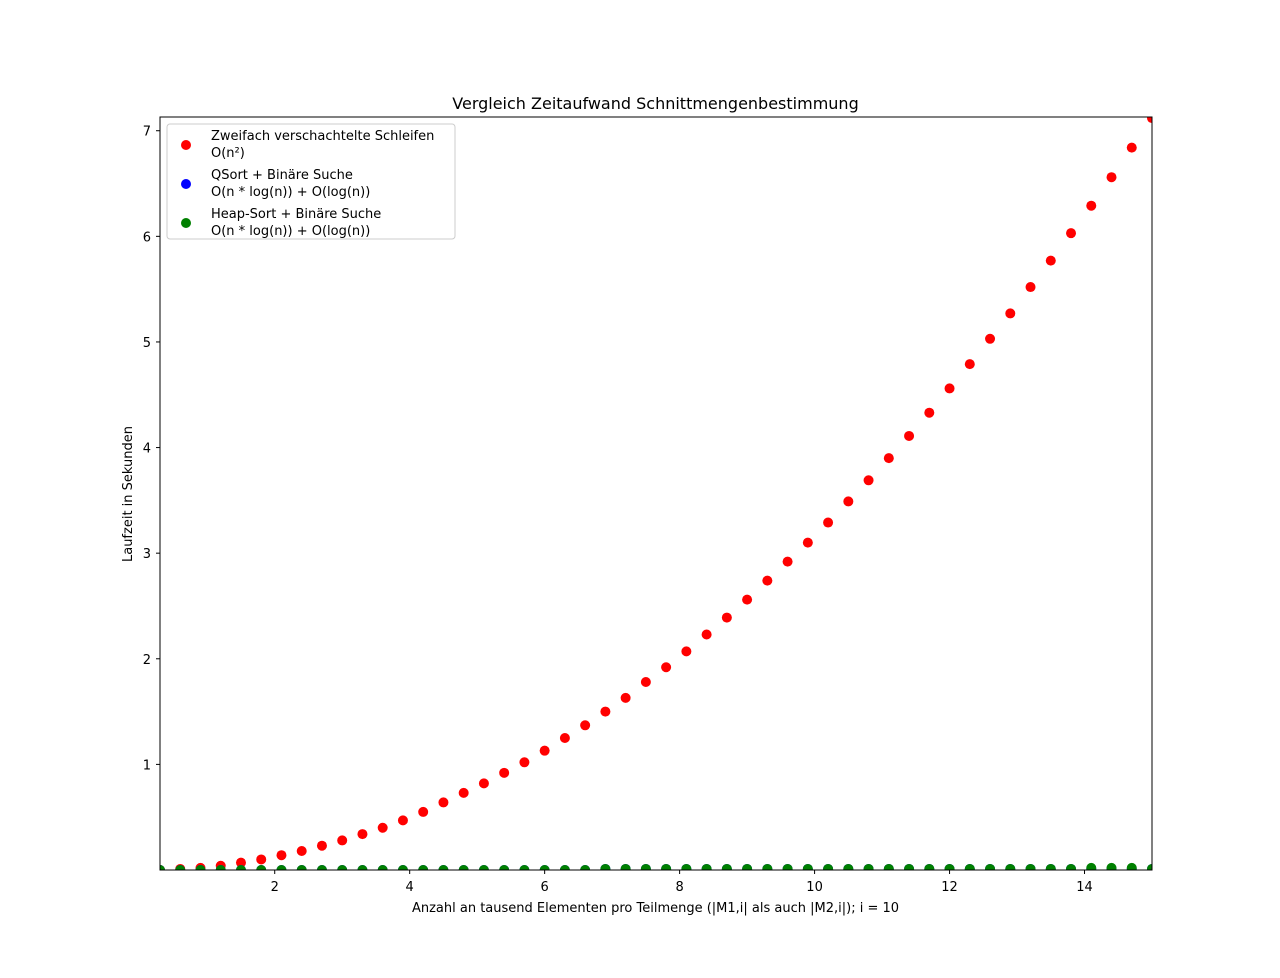  I want to click on y-tick-label: 7, so click(147, 132).